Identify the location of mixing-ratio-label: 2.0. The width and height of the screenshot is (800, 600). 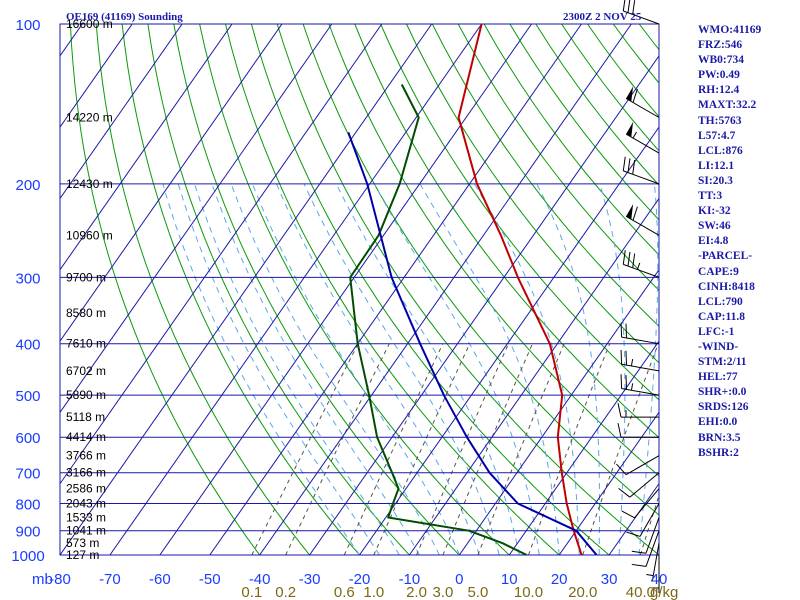
(416, 592).